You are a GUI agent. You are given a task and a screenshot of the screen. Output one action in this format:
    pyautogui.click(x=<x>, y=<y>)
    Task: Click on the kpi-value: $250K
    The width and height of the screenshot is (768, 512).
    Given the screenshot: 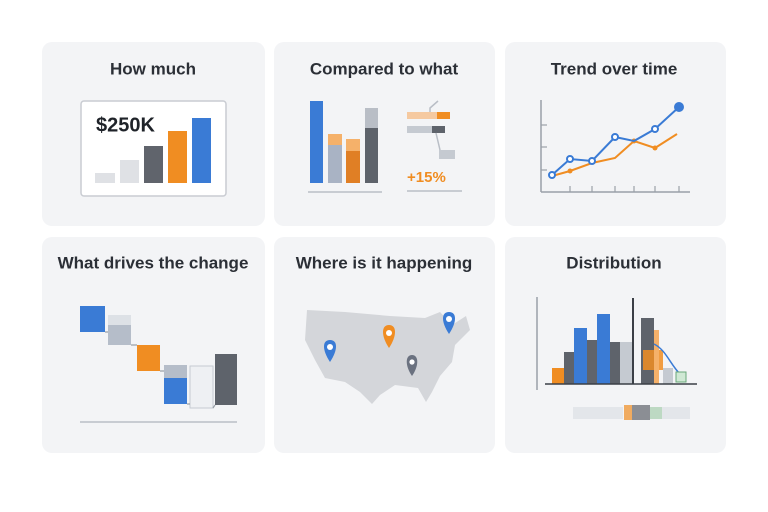 What is the action you would take?
    pyautogui.click(x=125, y=125)
    